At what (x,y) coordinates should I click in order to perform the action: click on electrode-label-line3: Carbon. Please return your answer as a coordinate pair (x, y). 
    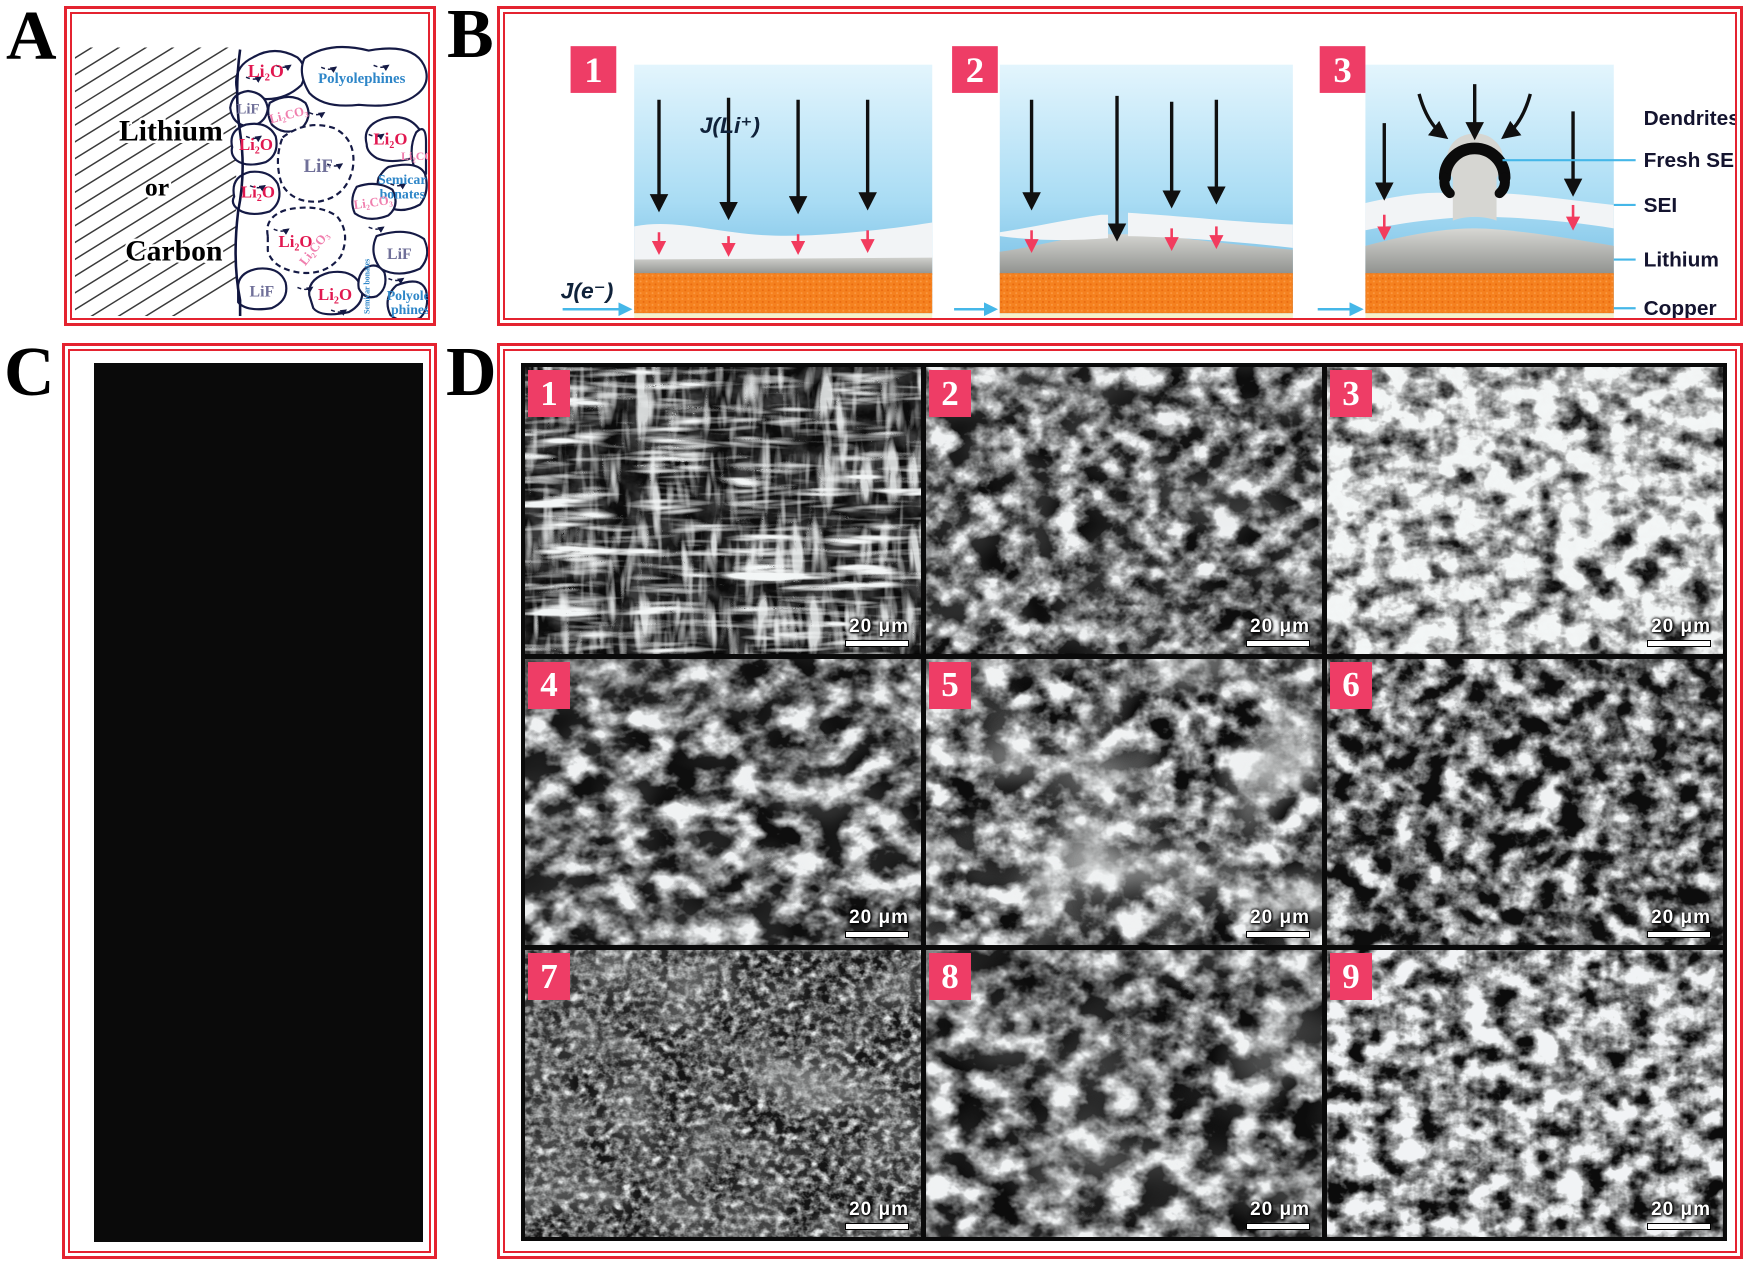
    Looking at the image, I should click on (174, 252).